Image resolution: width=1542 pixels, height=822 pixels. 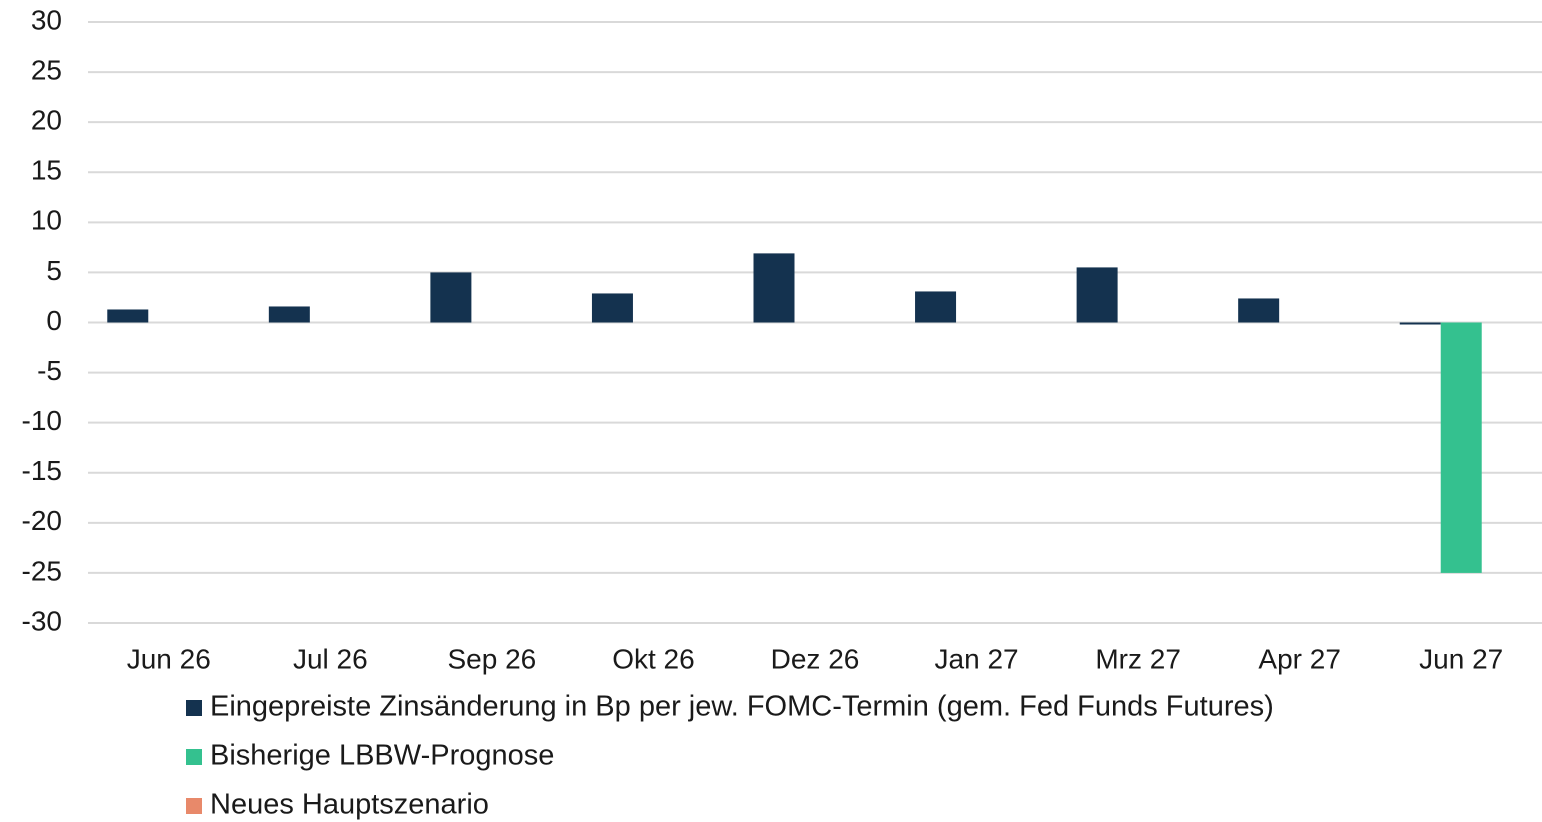 I want to click on x-tick-label: Jun 26, so click(x=169, y=658).